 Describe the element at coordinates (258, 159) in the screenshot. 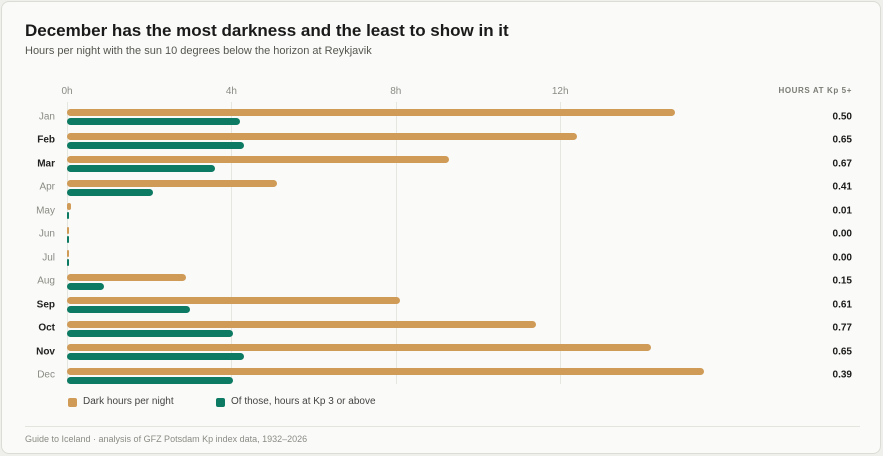

I see `bar-dark-hours-mar` at that location.